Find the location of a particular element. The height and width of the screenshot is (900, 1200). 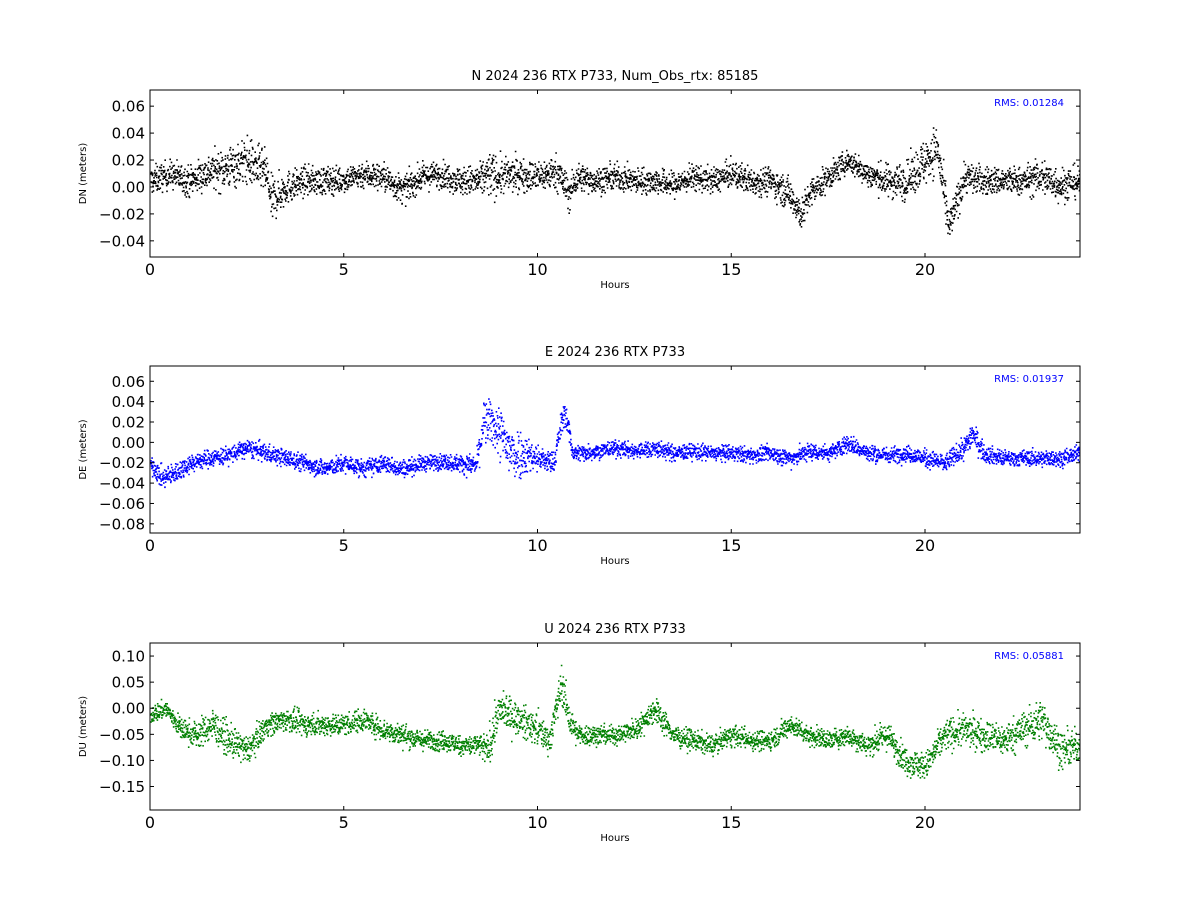

y-axis-label: DU (meters) is located at coordinates (83, 726).